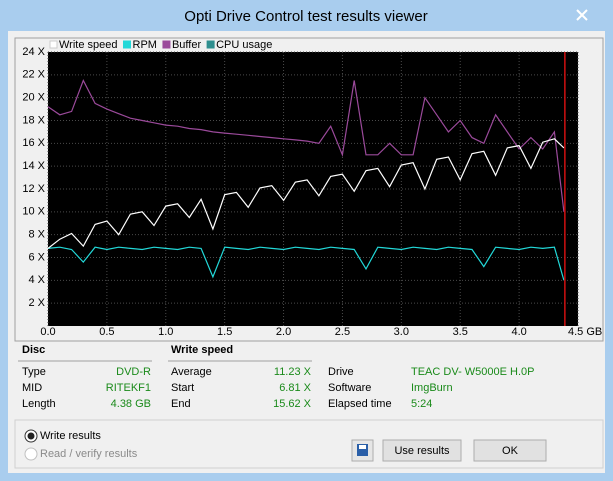 The height and width of the screenshot is (481, 613). Describe the element at coordinates (106, 332) in the screenshot. I see `x-tick-label: 0.5` at that location.